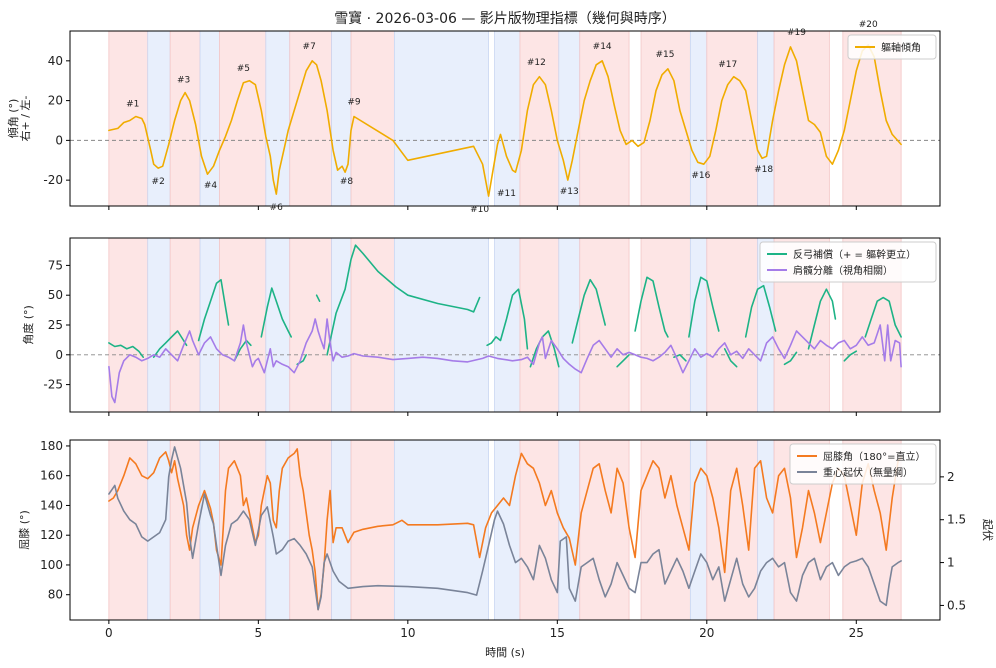  Describe the element at coordinates (856, 633) in the screenshot. I see `x-tick-label: 25` at that location.